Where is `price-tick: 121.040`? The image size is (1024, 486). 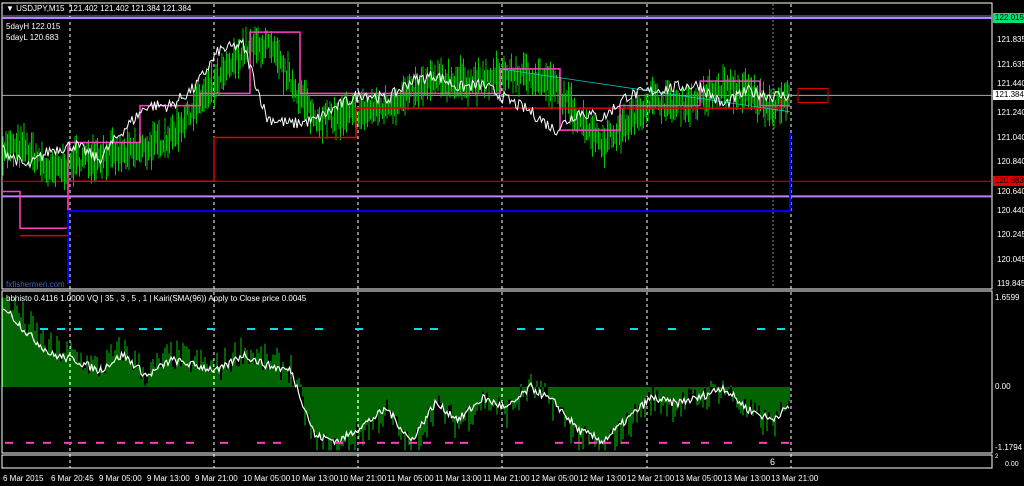
price-tick: 121.040 is located at coordinates (1010, 137).